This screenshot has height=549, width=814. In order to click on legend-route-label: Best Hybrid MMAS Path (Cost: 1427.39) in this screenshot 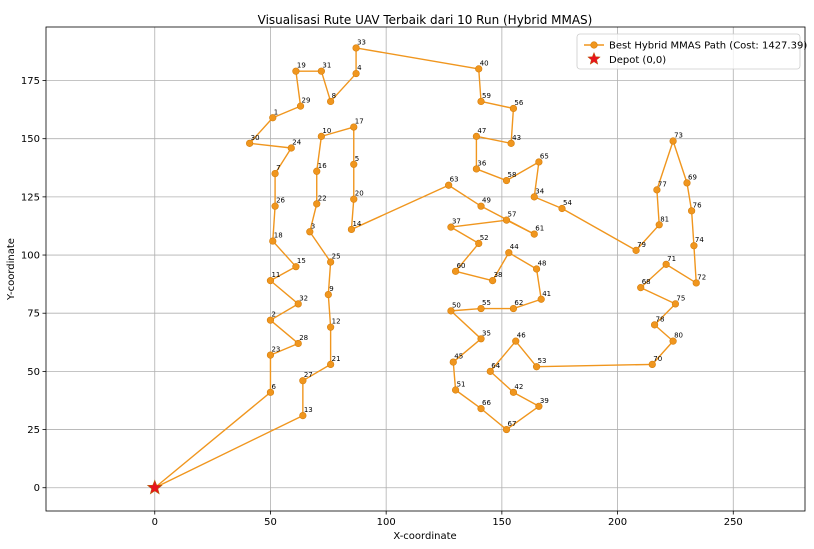, I will do `click(708, 46)`.